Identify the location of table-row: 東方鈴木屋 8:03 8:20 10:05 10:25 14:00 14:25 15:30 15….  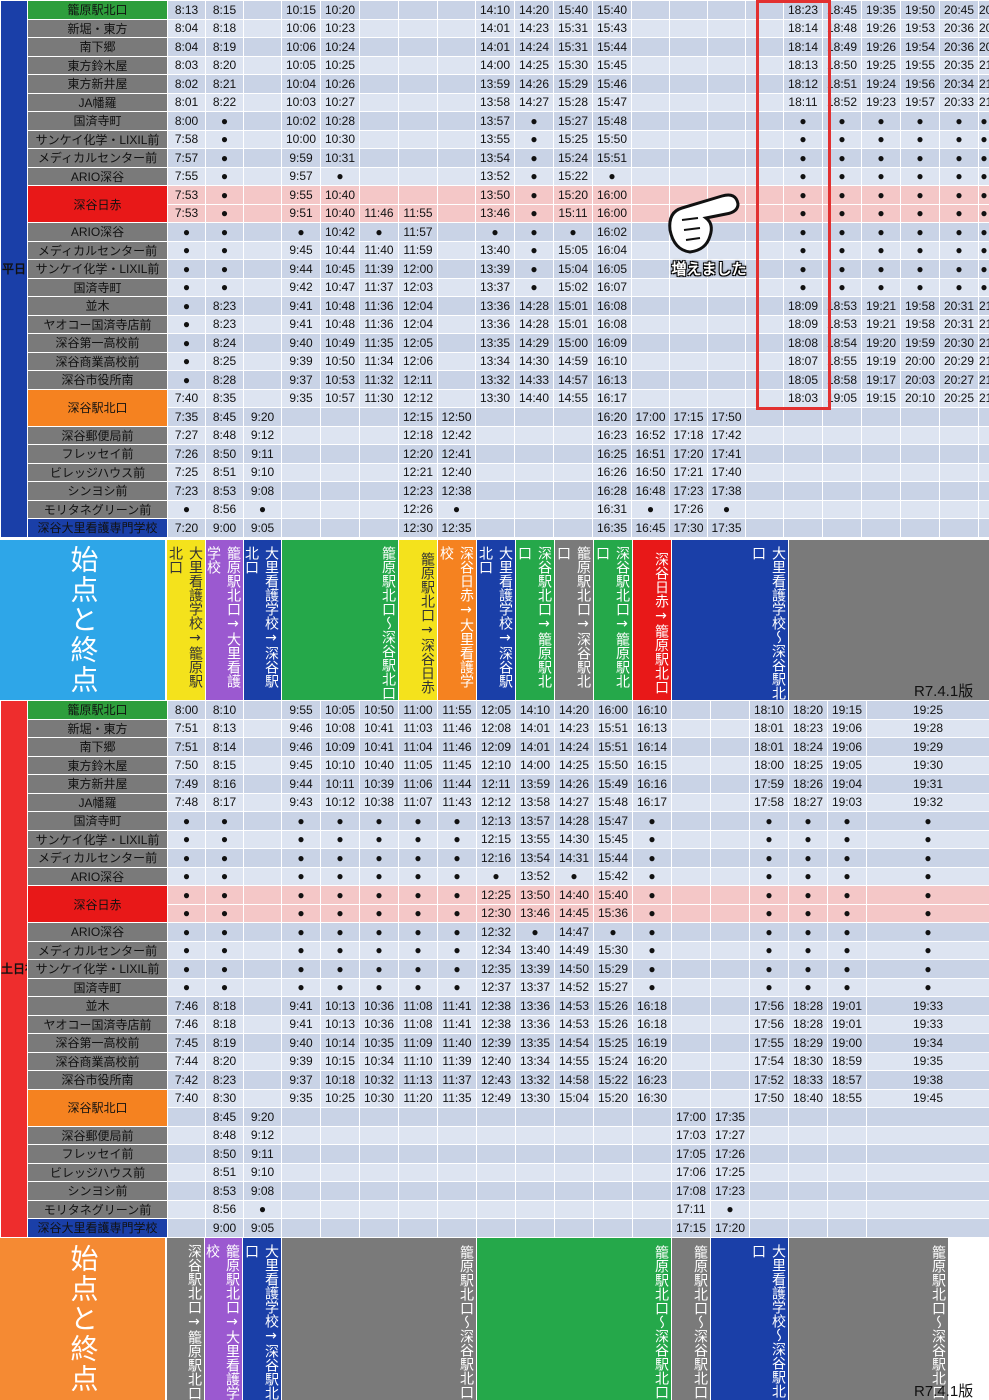
(495, 65).